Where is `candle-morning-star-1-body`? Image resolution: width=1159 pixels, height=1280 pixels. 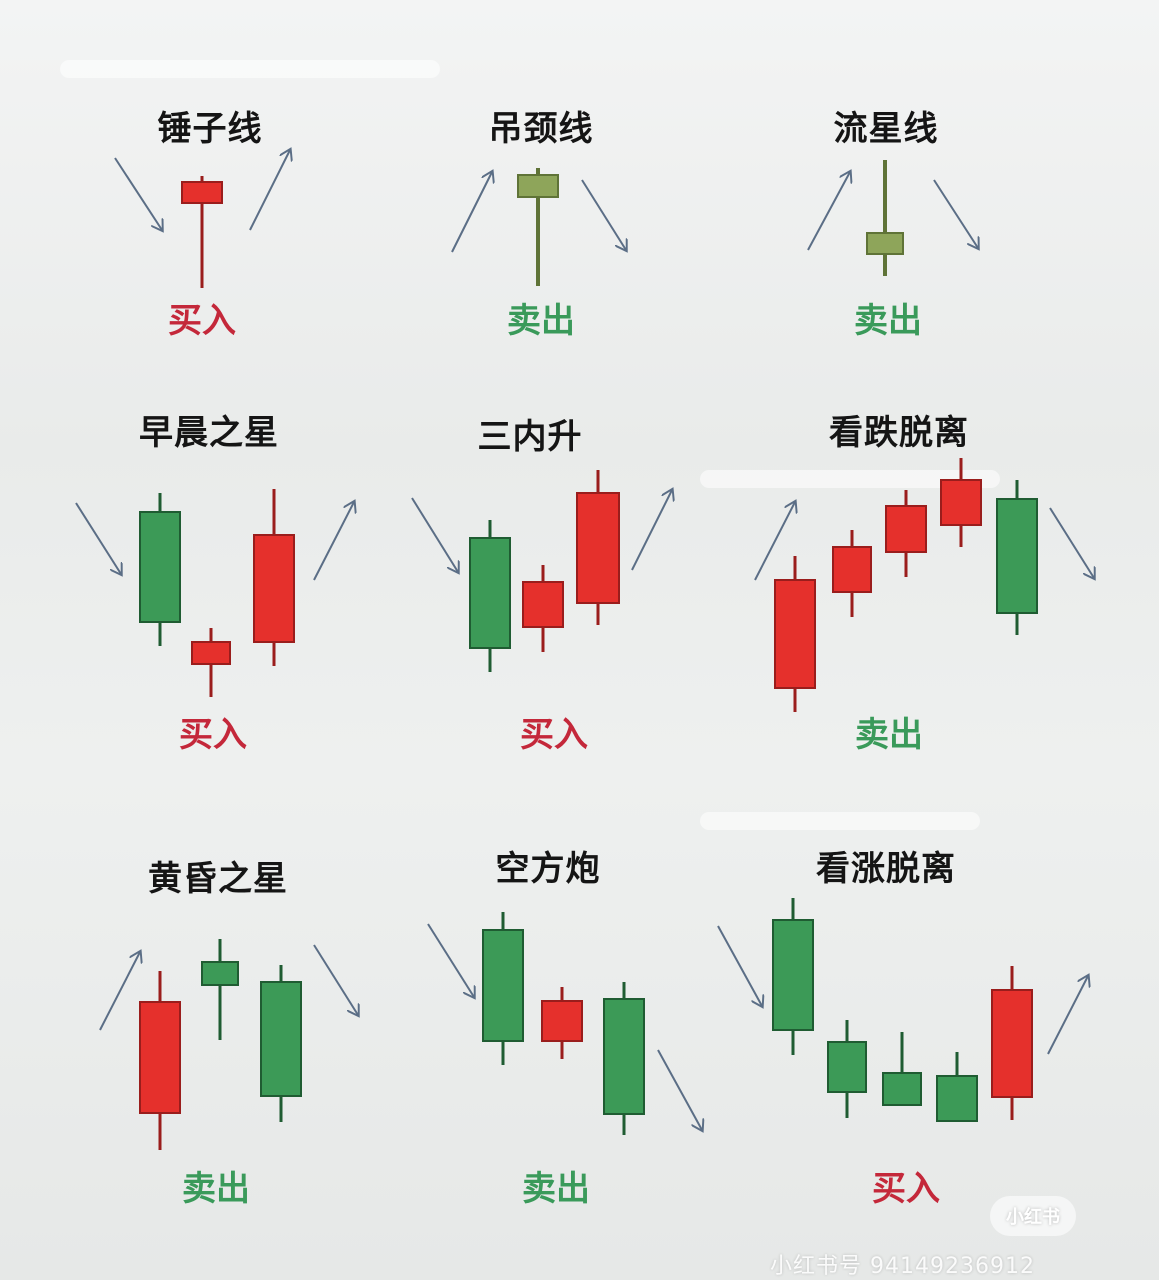
candle-morning-star-1-body is located at coordinates (160, 567).